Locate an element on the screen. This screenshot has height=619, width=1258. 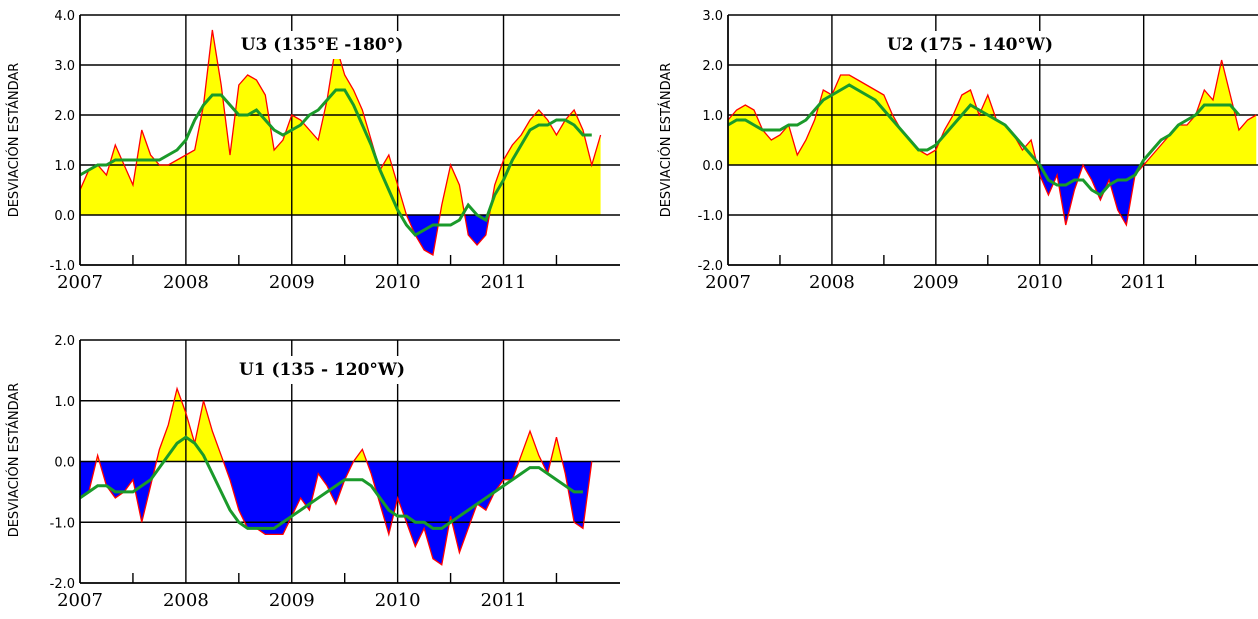
chart-title: U2 (175 - 140°W) is located at coordinates (970, 45).